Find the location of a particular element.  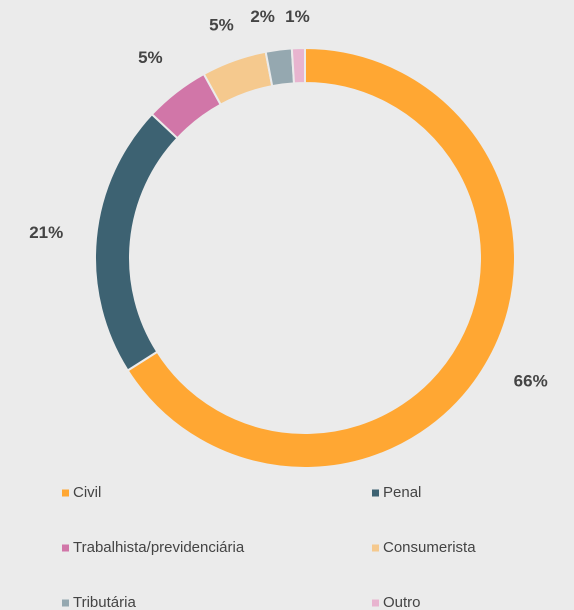

legend-label: Tributária is located at coordinates (104, 602).